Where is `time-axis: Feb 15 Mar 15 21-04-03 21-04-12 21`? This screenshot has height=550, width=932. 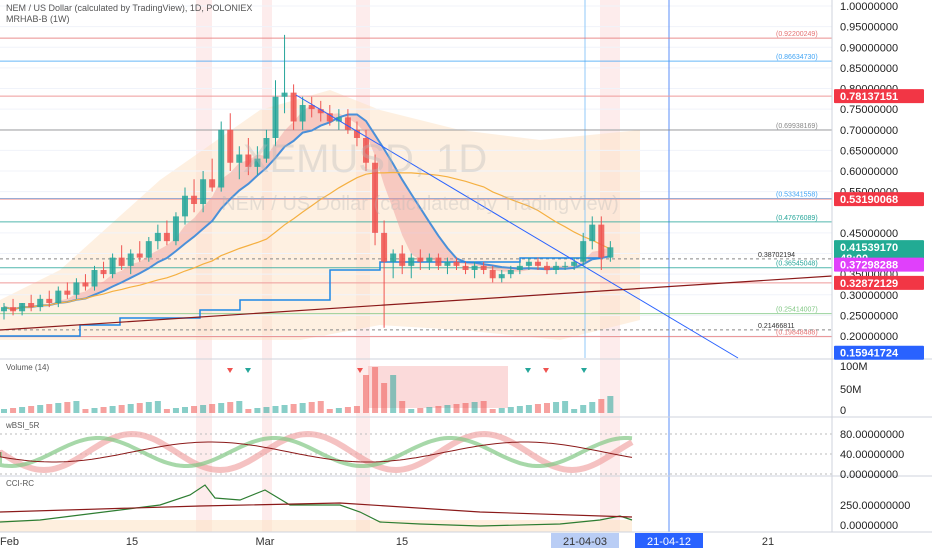
time-axis: Feb 15 Mar 15 21-04-03 21-04-12 21 is located at coordinates (387, 540).